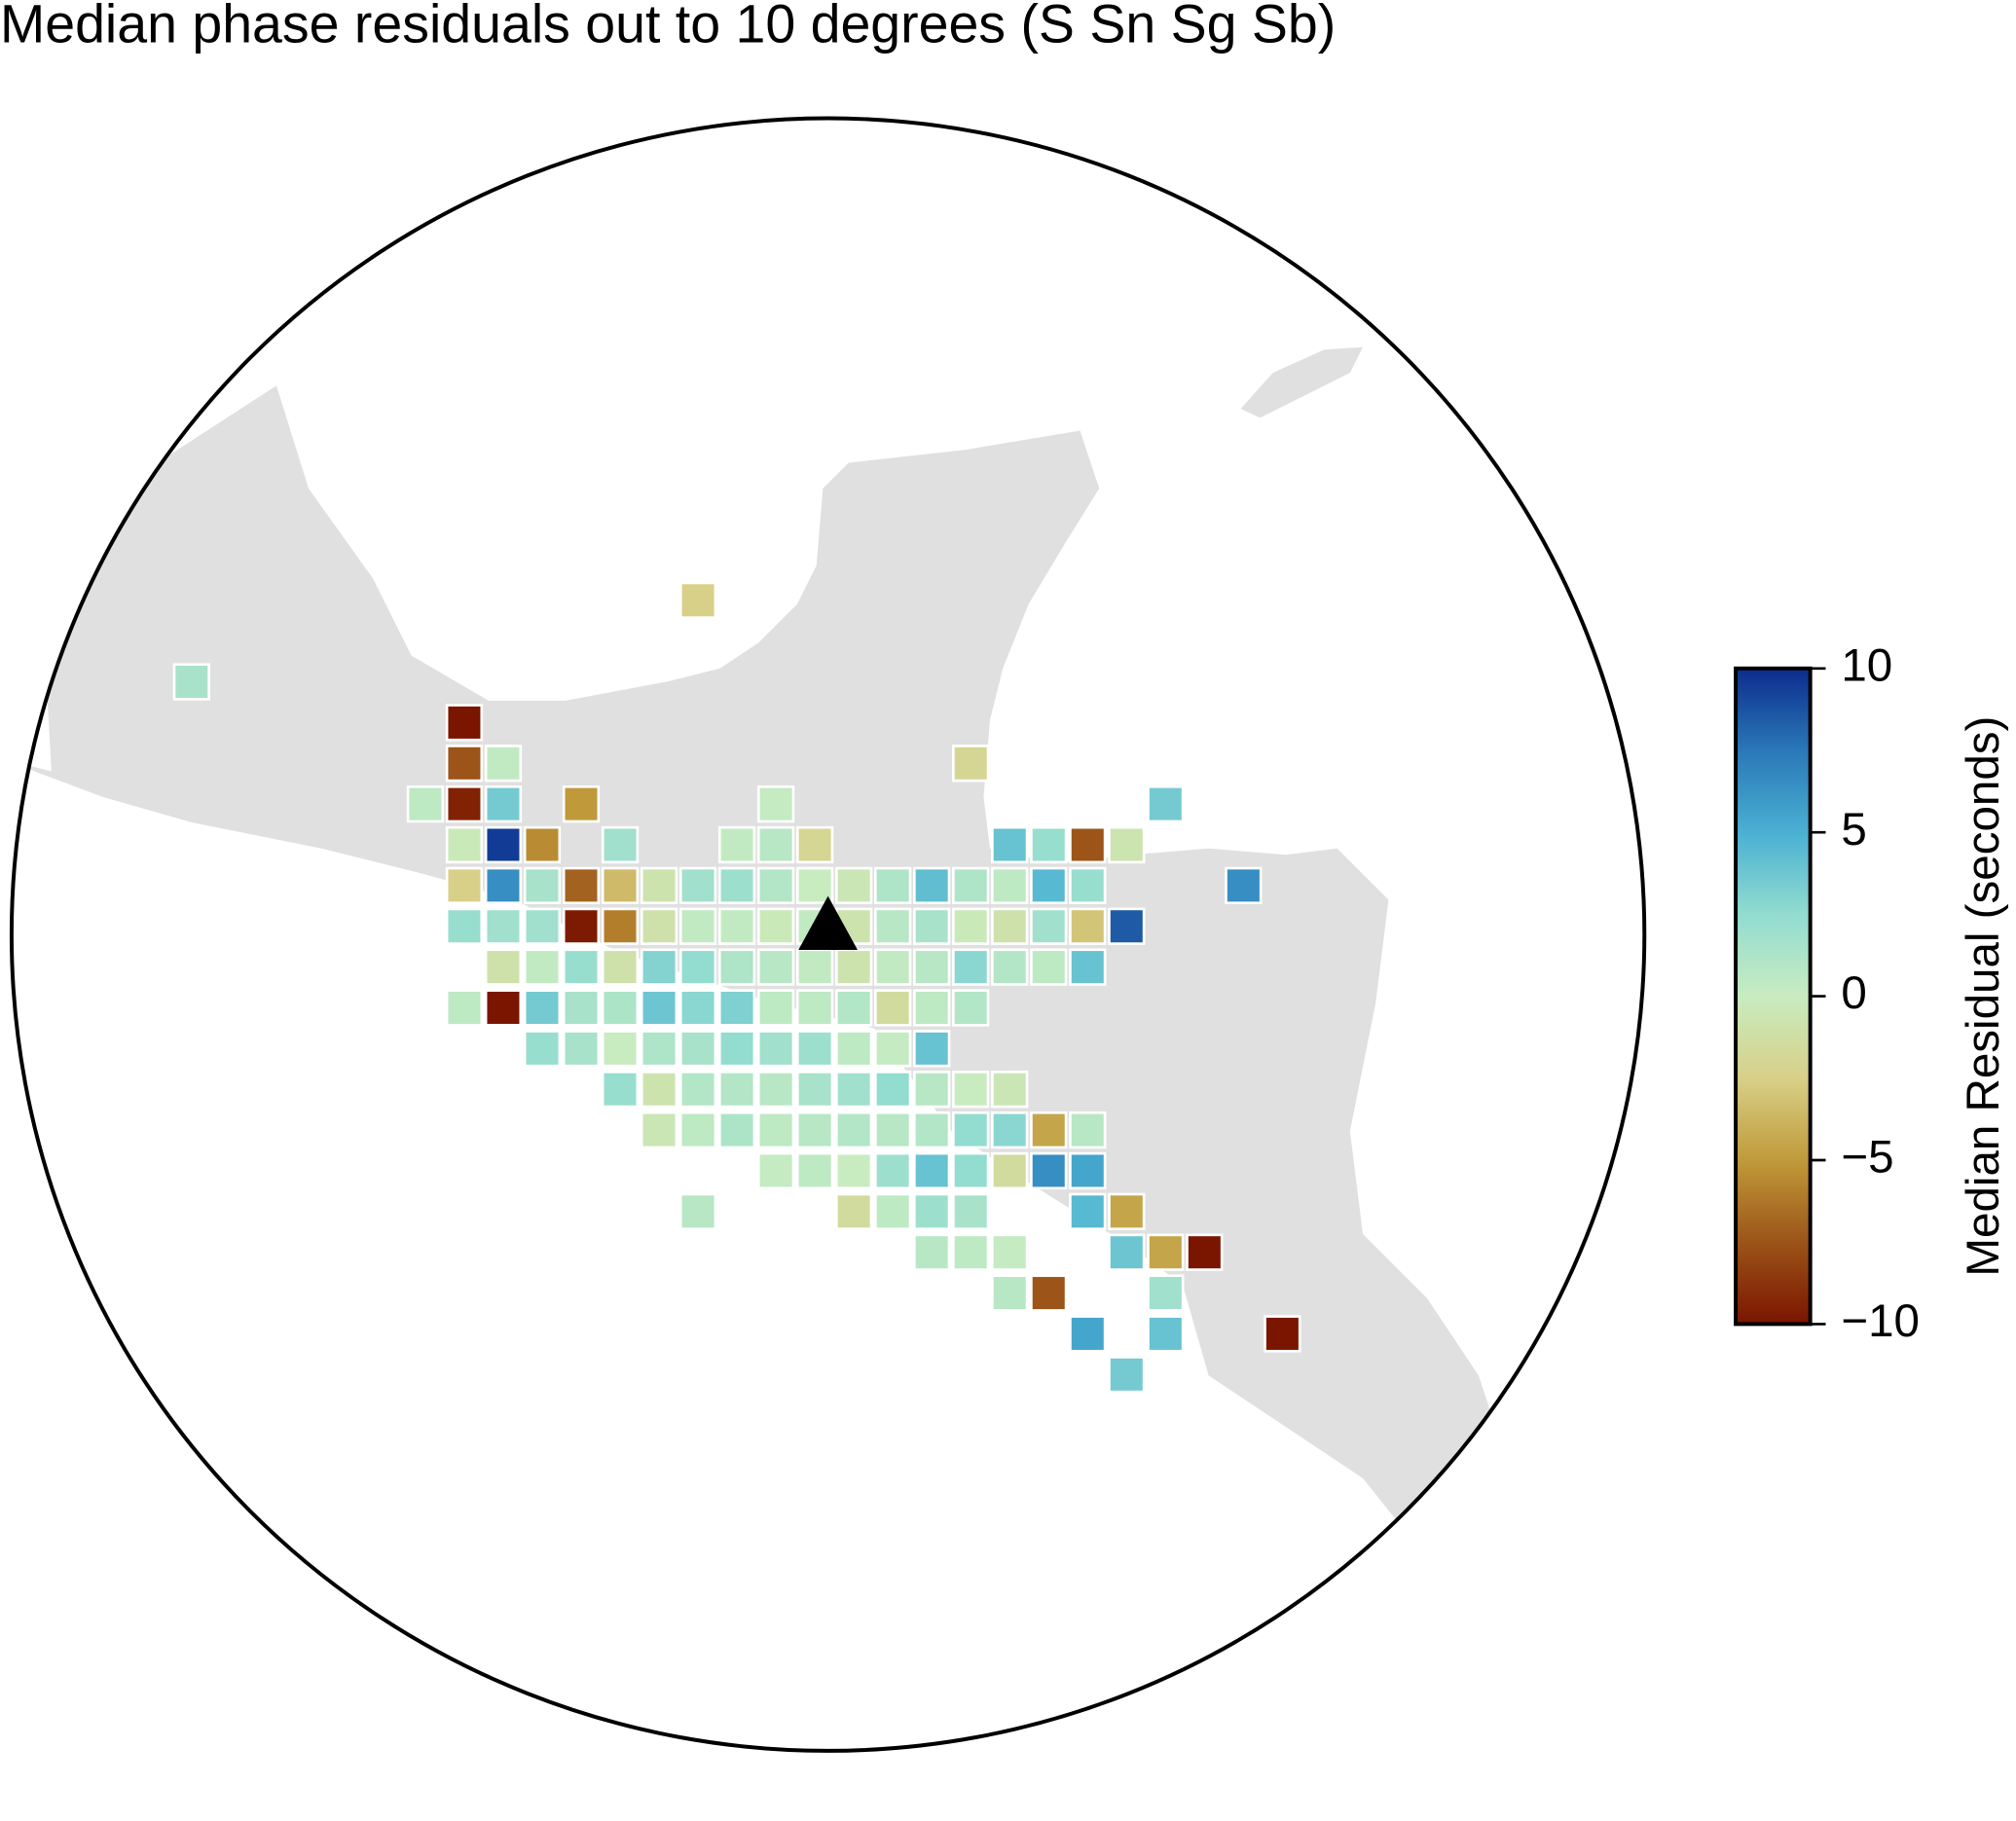 The width and height of the screenshot is (2016, 1821). I want to click on colorbar-scale, so click(1773, 996).